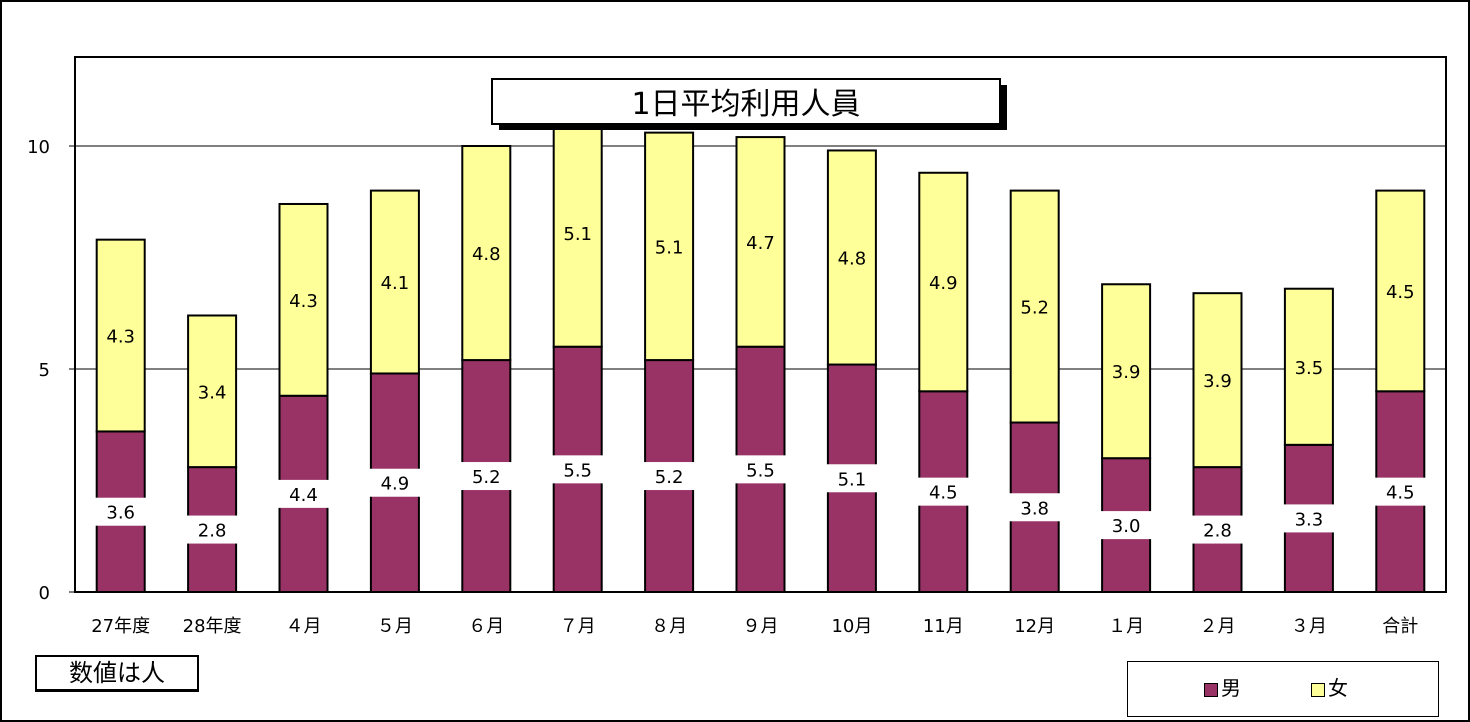 This screenshot has height=722, width=1470. Describe the element at coordinates (304, 626) in the screenshot. I see `category-label: ４月` at that location.